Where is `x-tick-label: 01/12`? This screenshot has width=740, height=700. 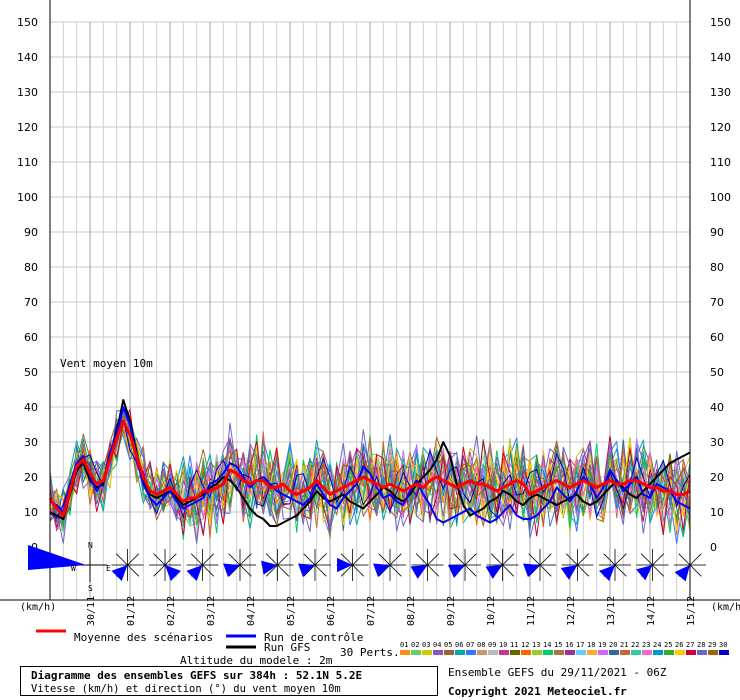 x-tick-label: 01/12 is located at coordinates (131, 611).